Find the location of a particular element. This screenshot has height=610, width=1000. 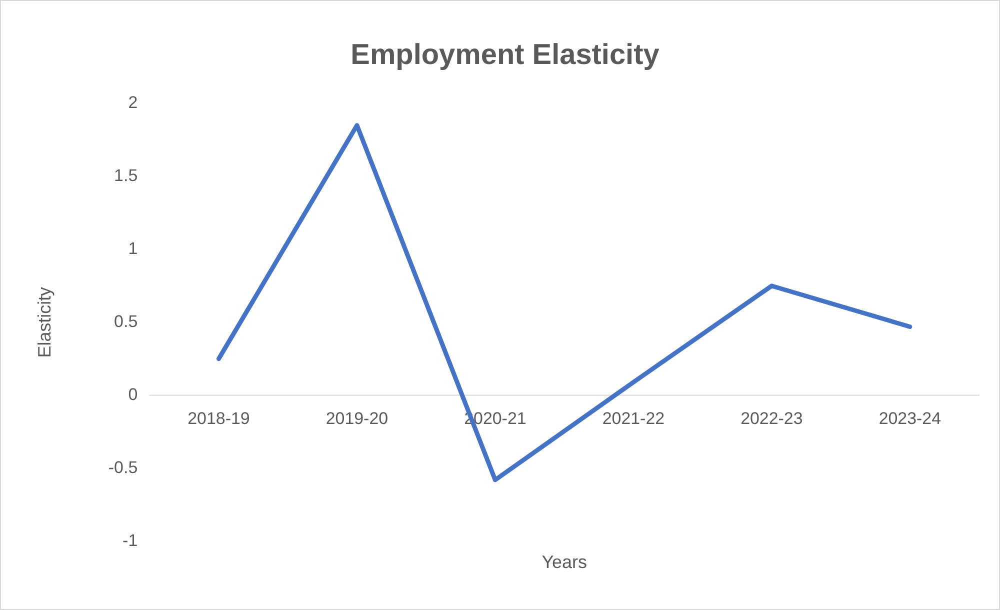

x-axis-title: Years is located at coordinates (564, 562).